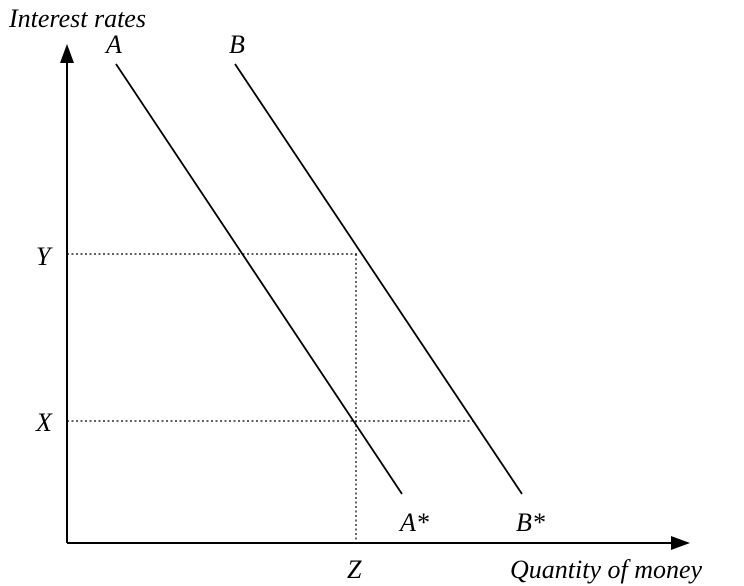 This screenshot has width=744, height=586. What do you see at coordinates (44, 422) in the screenshot?
I see `level-x-label: X` at bounding box center [44, 422].